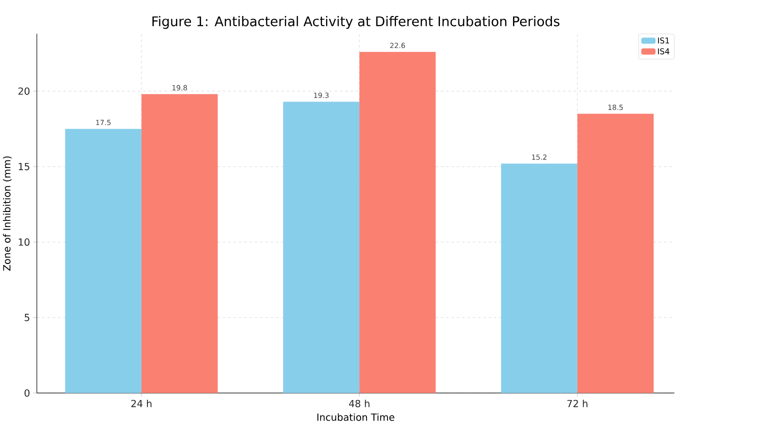 The width and height of the screenshot is (779, 430). I want to click on y-tick-label: 20, so click(24, 91).